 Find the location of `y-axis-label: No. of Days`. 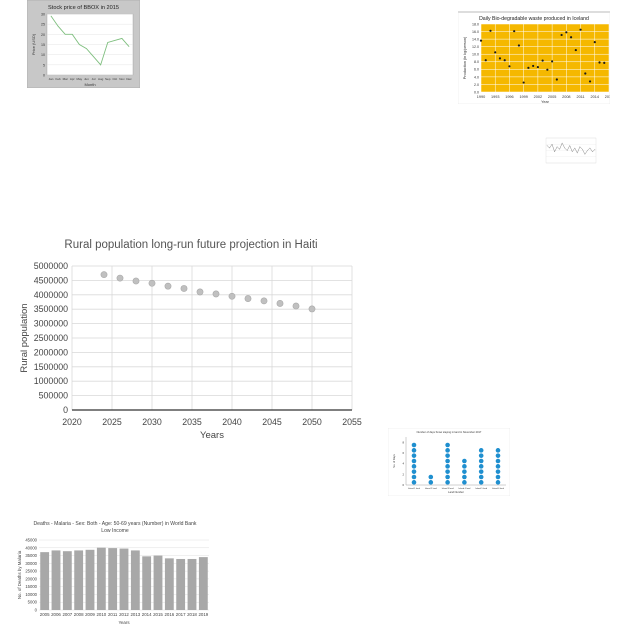

y-axis-label: No. of Days is located at coordinates (394, 461).